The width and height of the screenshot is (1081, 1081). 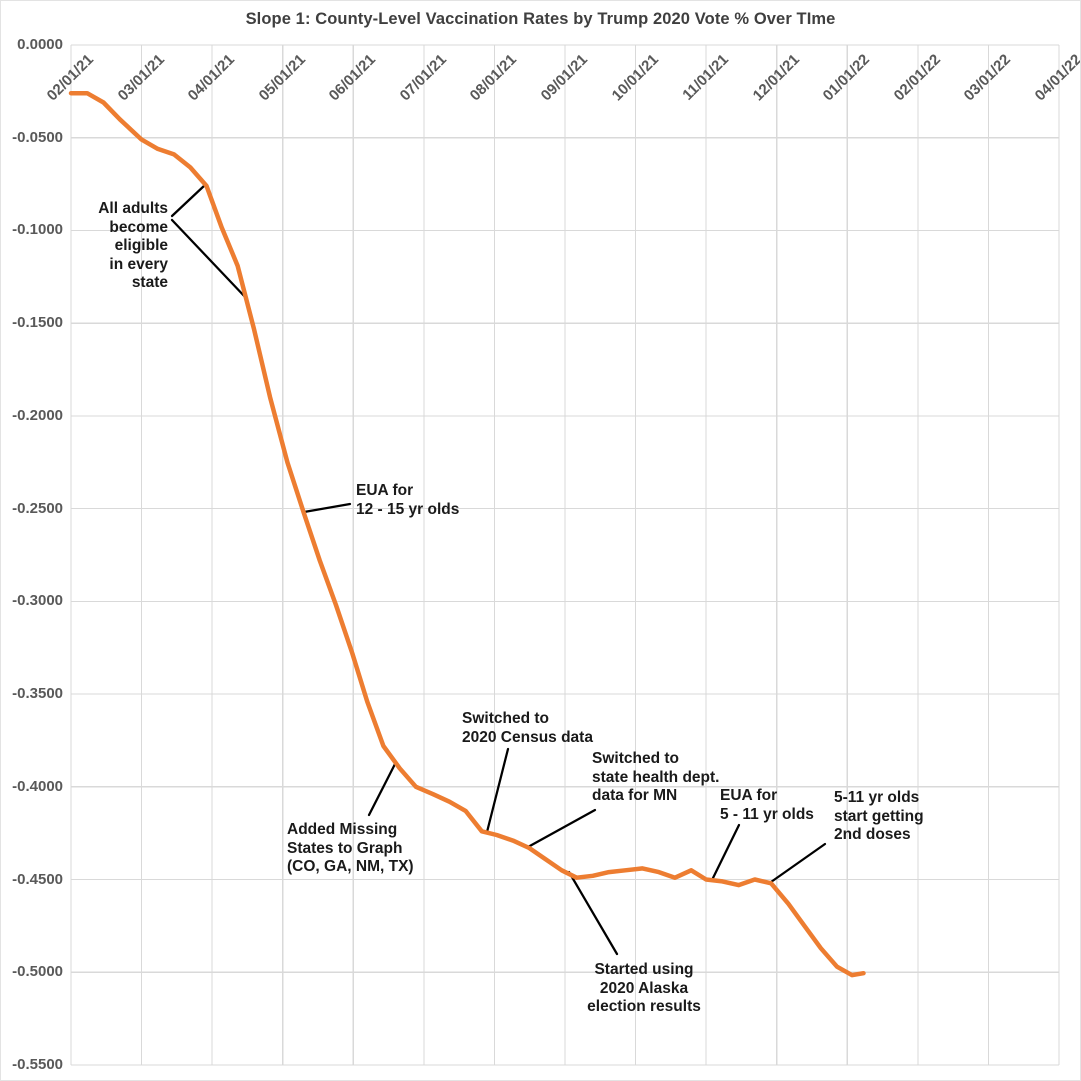 I want to click on y-tick-label: -0.2500, so click(x=37, y=508).